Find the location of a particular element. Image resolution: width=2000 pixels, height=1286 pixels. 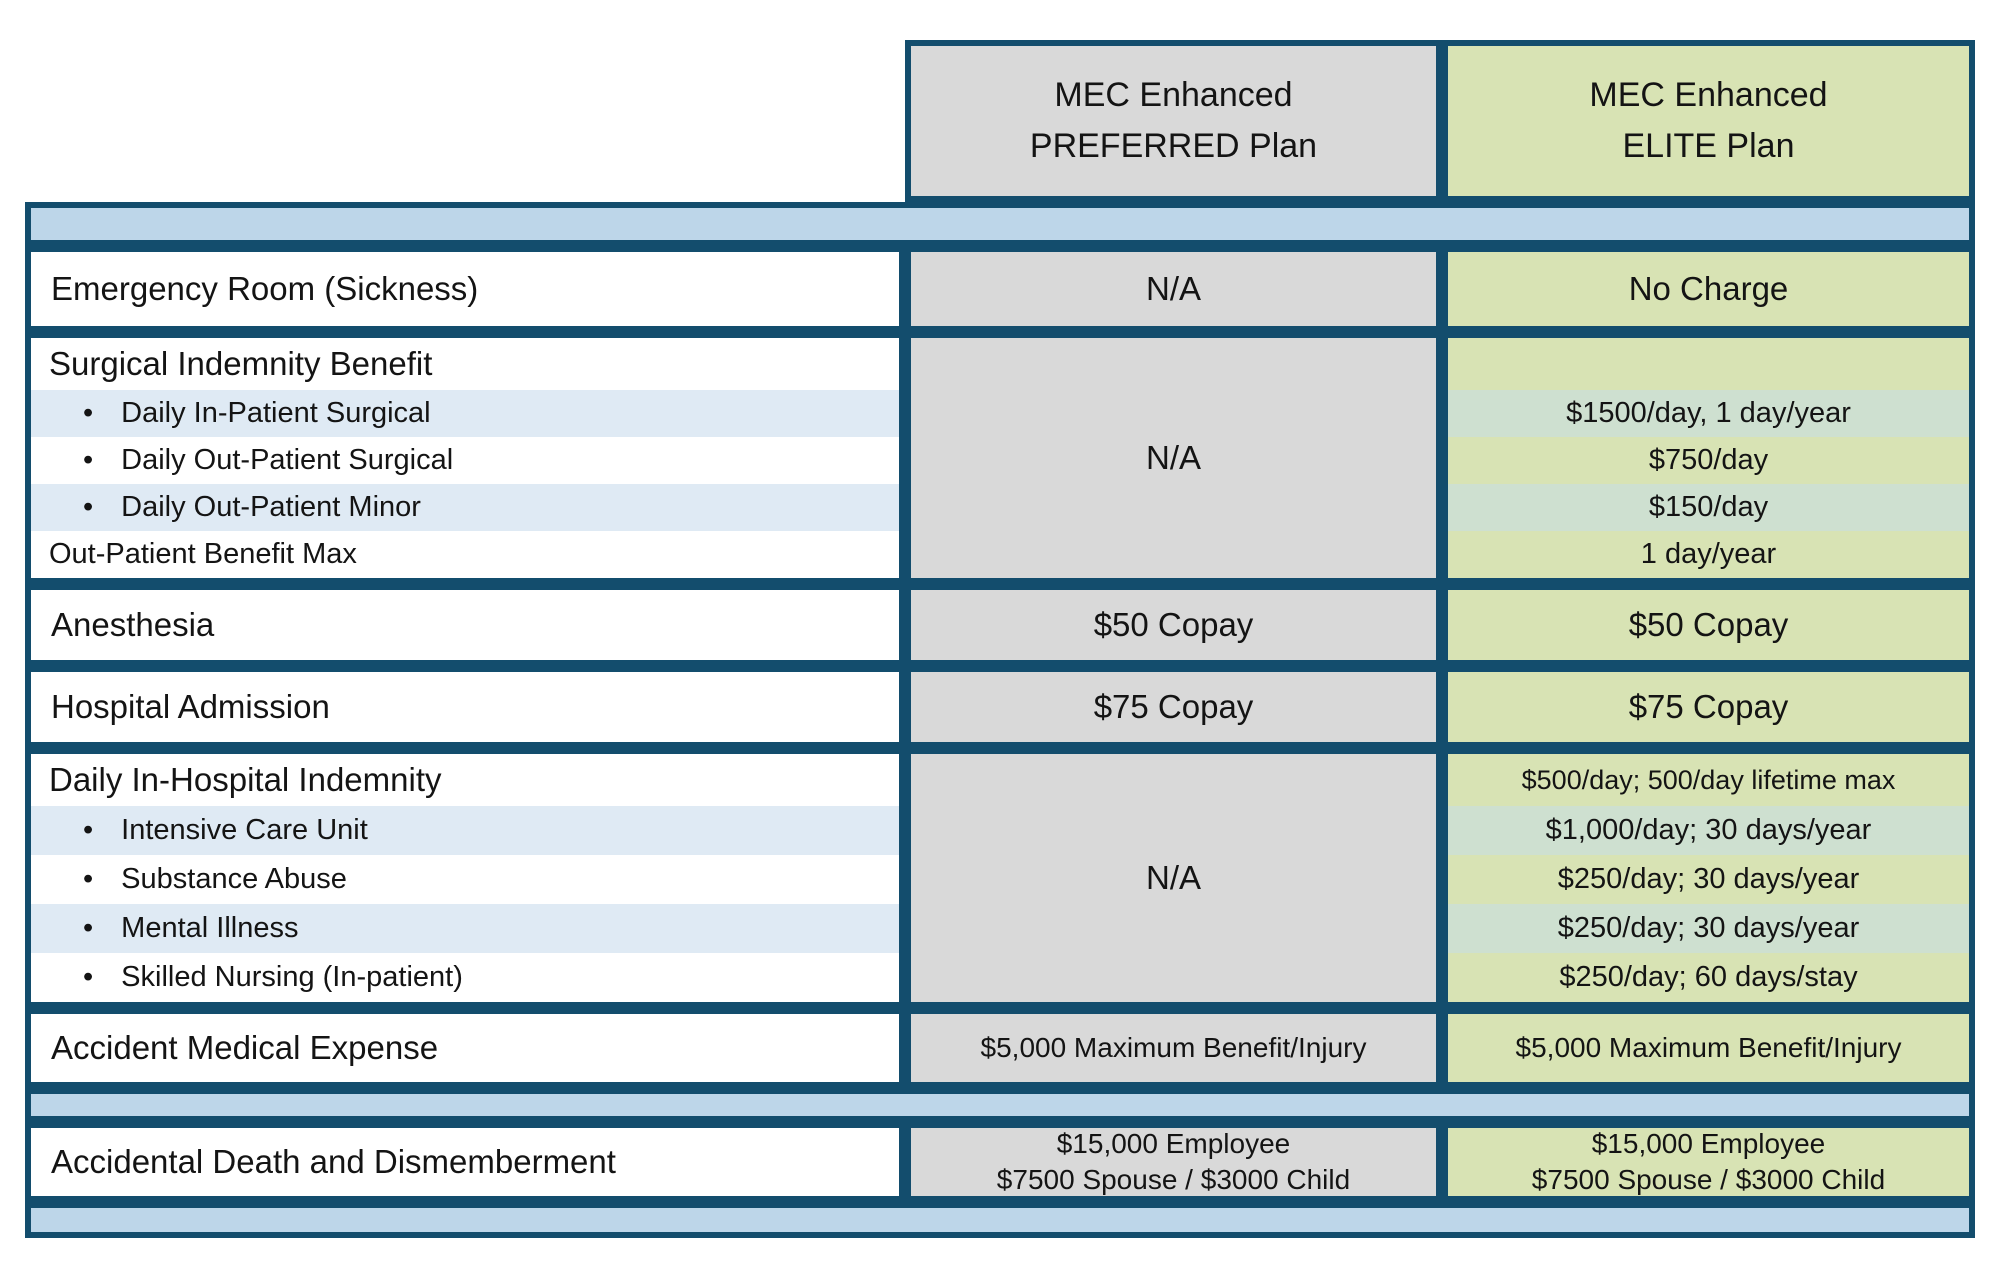

label-text: Out-Patient Benefit Max is located at coordinates (203, 554).